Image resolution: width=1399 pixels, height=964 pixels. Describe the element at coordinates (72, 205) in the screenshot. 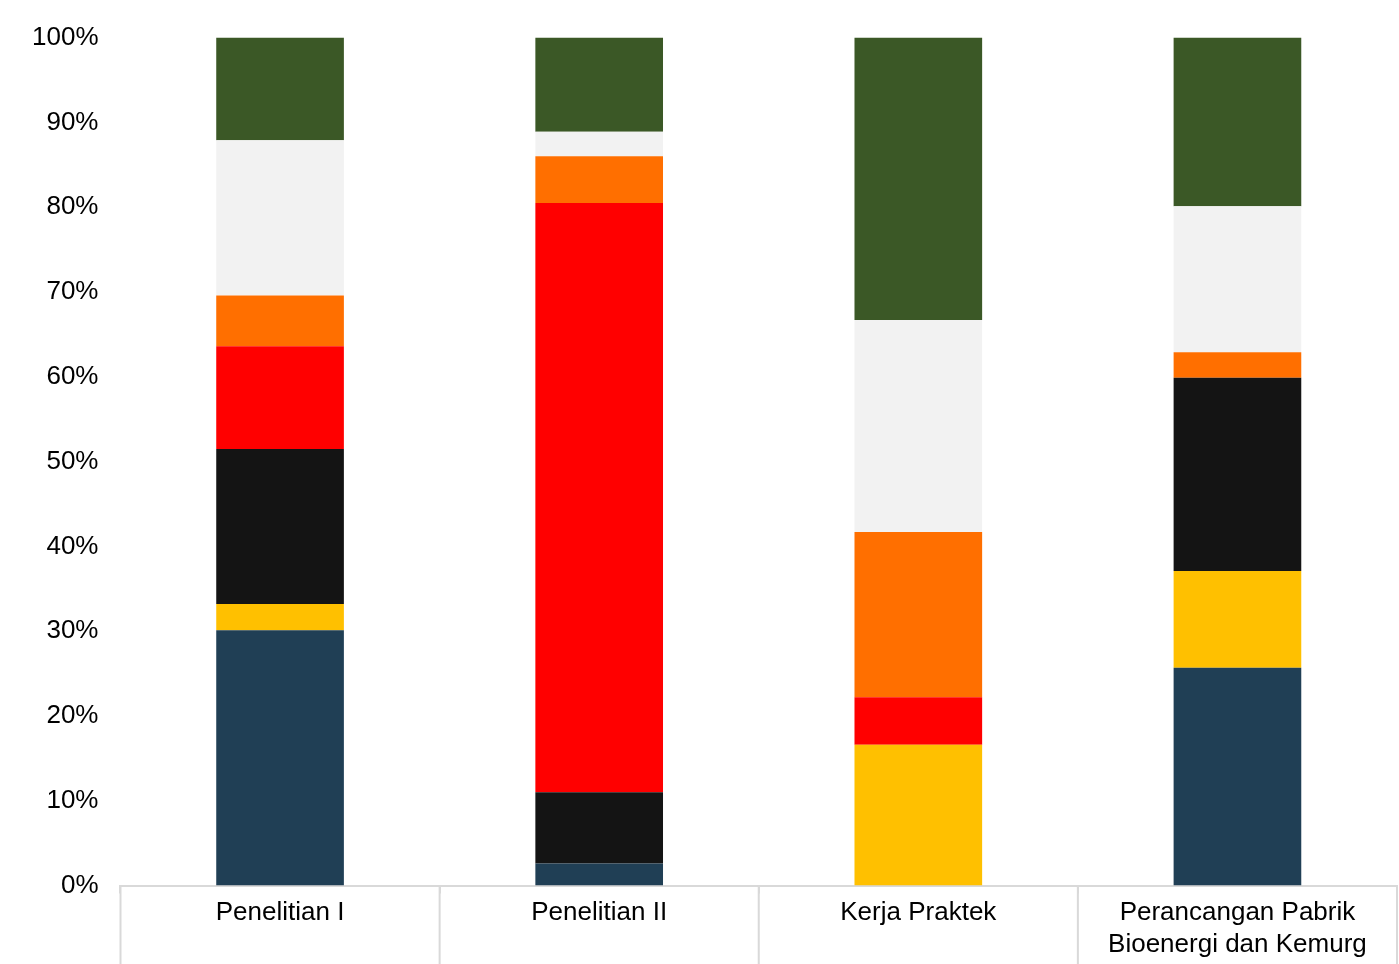

I see `y-tick-label: 80%` at that location.